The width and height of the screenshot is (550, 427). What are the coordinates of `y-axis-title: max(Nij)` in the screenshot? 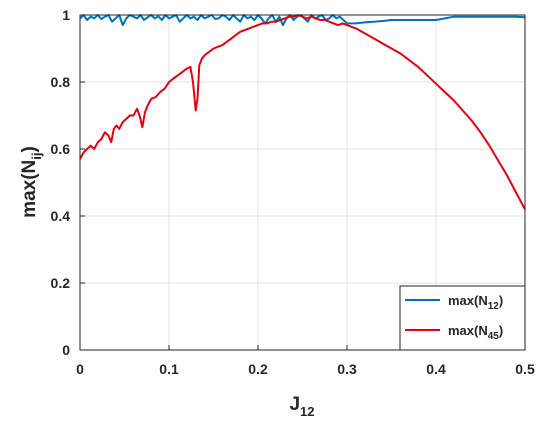 It's located at (31, 182).